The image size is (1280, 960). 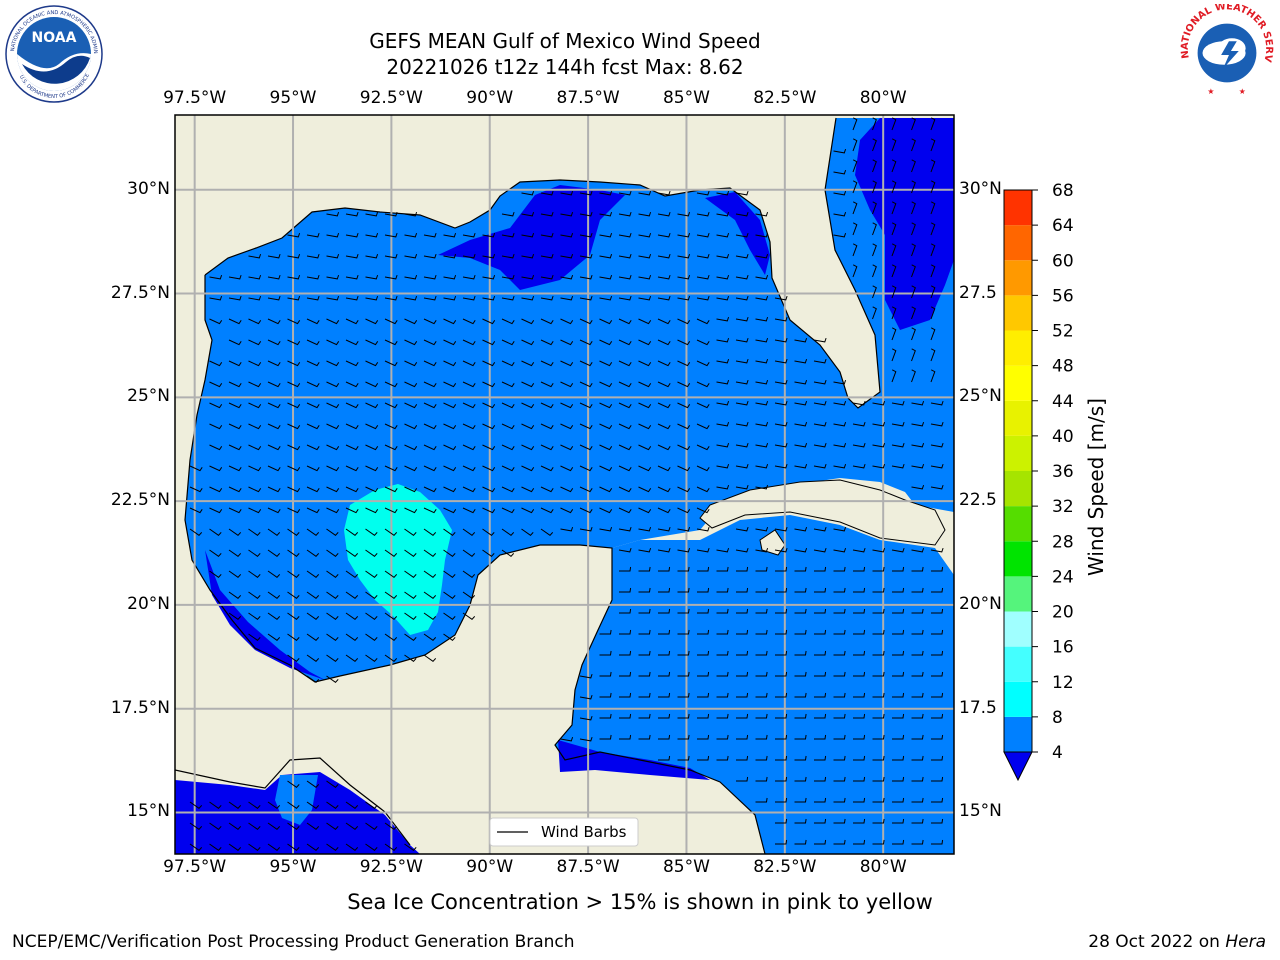 What do you see at coordinates (293, 98) in the screenshot?
I see `x-tick-top-1: 95°W` at bounding box center [293, 98].